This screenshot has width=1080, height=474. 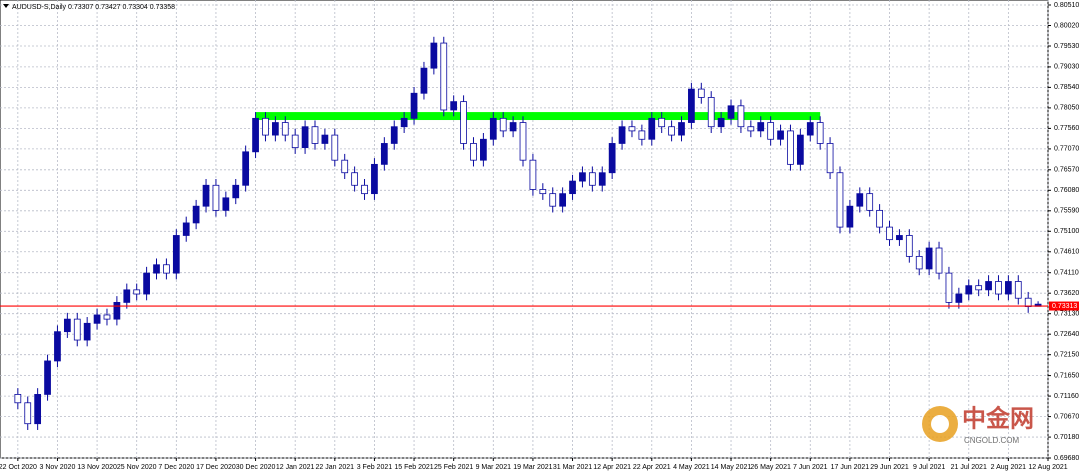 I want to click on x-tick-label: 14 May 2021, so click(x=731, y=467).